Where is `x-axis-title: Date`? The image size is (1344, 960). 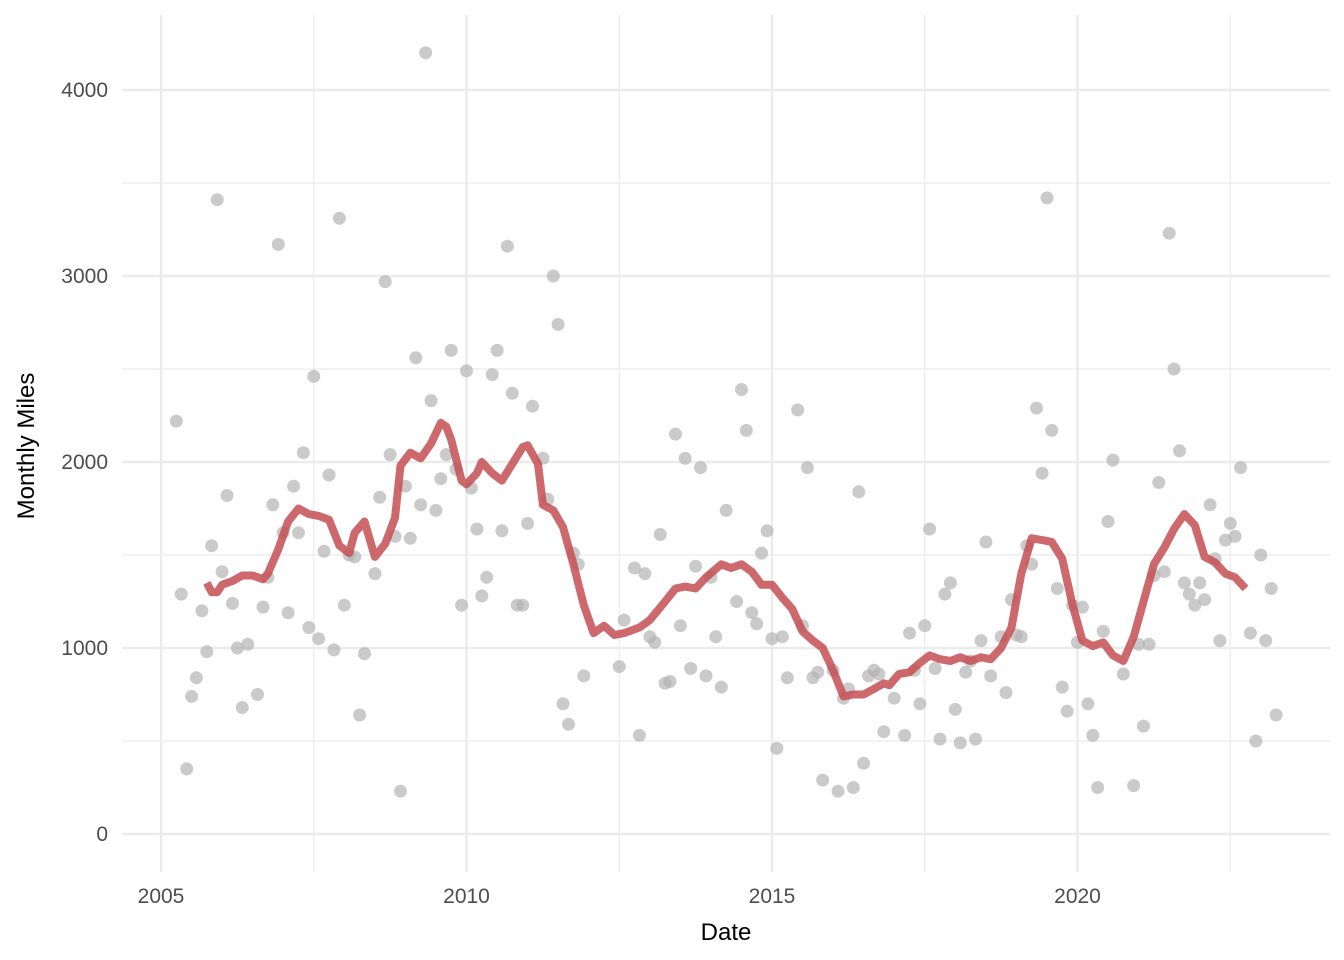
x-axis-title: Date is located at coordinates (726, 932).